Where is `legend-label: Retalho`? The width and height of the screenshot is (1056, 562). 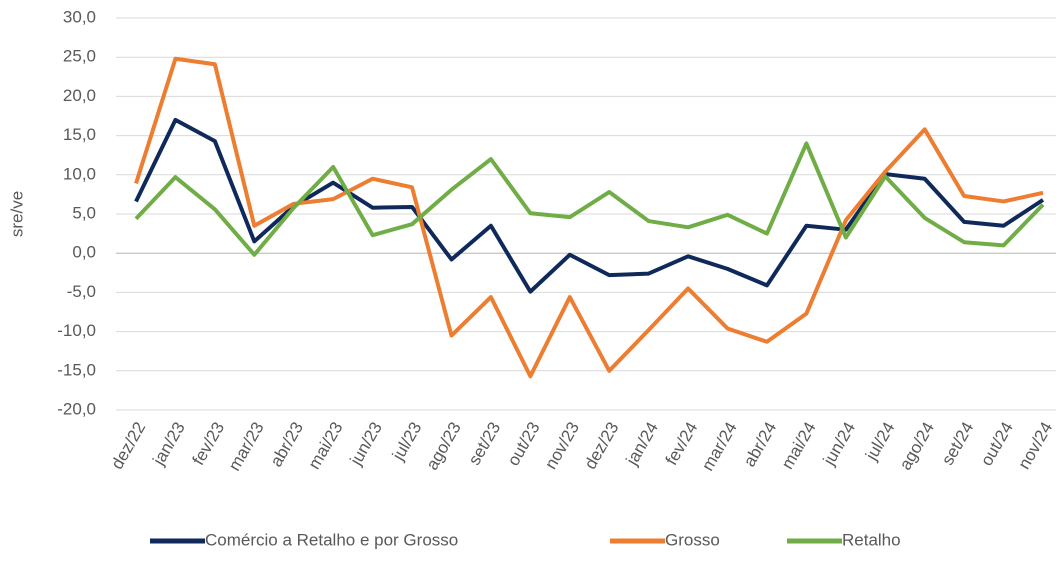 legend-label: Retalho is located at coordinates (871, 539).